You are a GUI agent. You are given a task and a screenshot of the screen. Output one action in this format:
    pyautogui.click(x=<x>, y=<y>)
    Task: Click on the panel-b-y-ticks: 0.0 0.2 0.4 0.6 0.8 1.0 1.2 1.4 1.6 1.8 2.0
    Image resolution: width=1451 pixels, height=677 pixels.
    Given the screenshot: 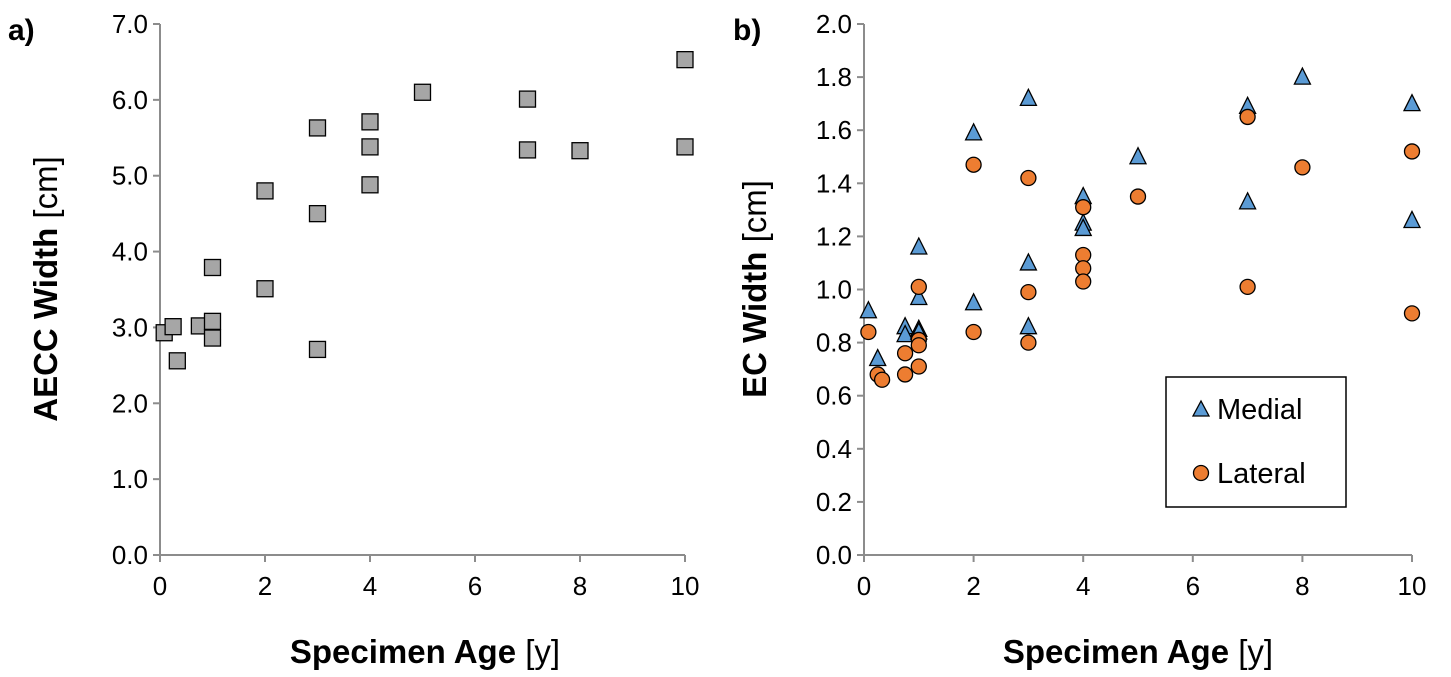 What is the action you would take?
    pyautogui.click(x=840, y=289)
    